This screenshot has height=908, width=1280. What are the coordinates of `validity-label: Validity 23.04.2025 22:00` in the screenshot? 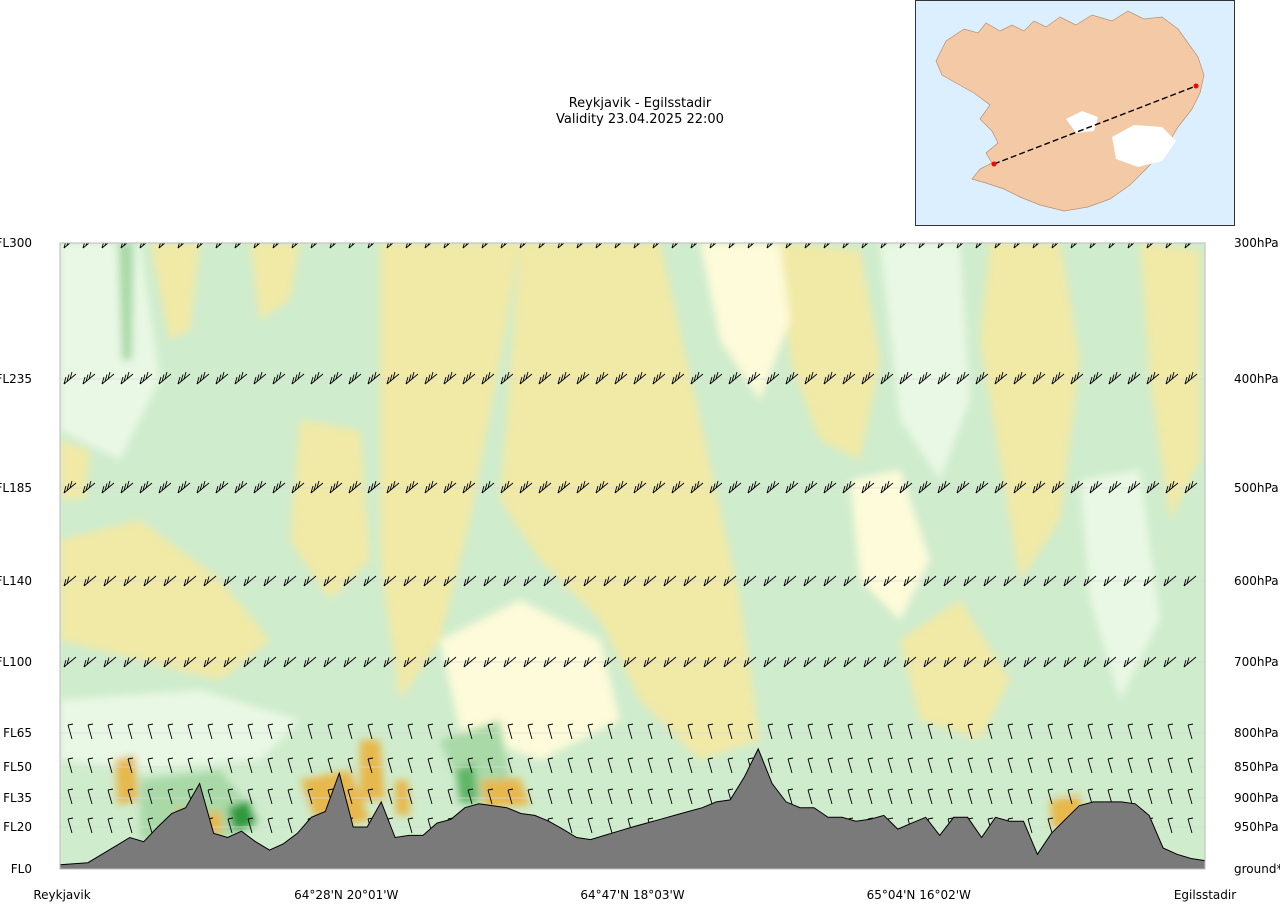 It's located at (640, 119).